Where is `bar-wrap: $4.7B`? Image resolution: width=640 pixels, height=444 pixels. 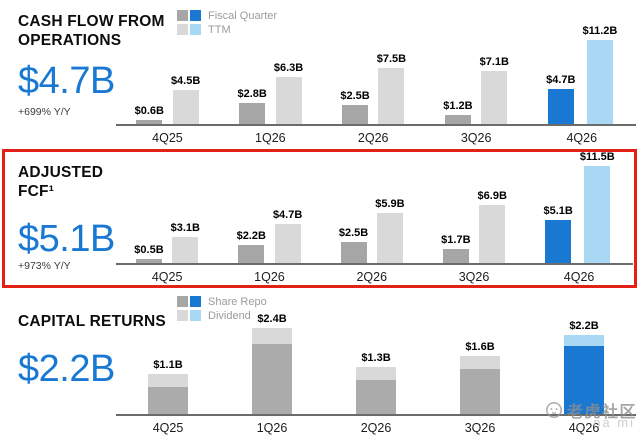
bar-wrap: $4.7B is located at coordinates (561, 98).